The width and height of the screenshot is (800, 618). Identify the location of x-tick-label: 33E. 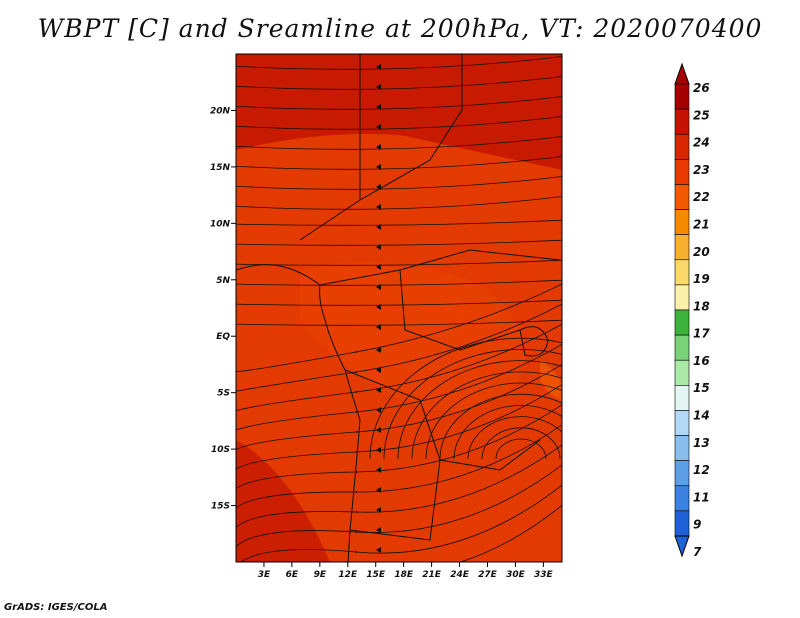
(544, 575).